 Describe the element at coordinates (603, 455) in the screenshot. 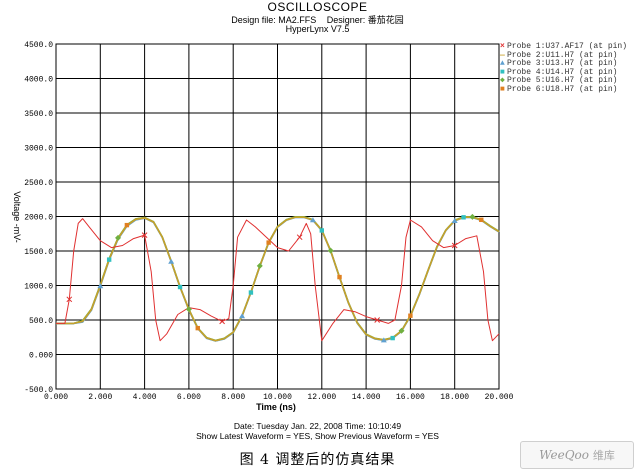

I see `watermark-cjk: 维库` at that location.